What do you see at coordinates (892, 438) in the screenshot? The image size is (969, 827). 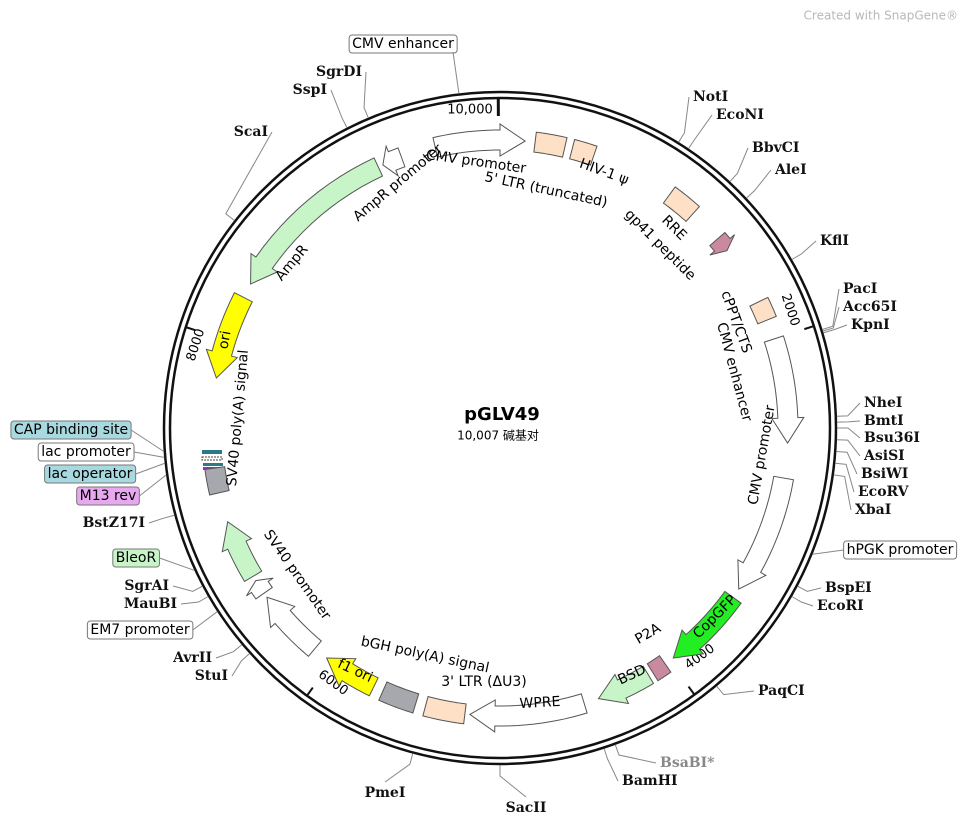 I see `site-label: Bsu36I` at bounding box center [892, 438].